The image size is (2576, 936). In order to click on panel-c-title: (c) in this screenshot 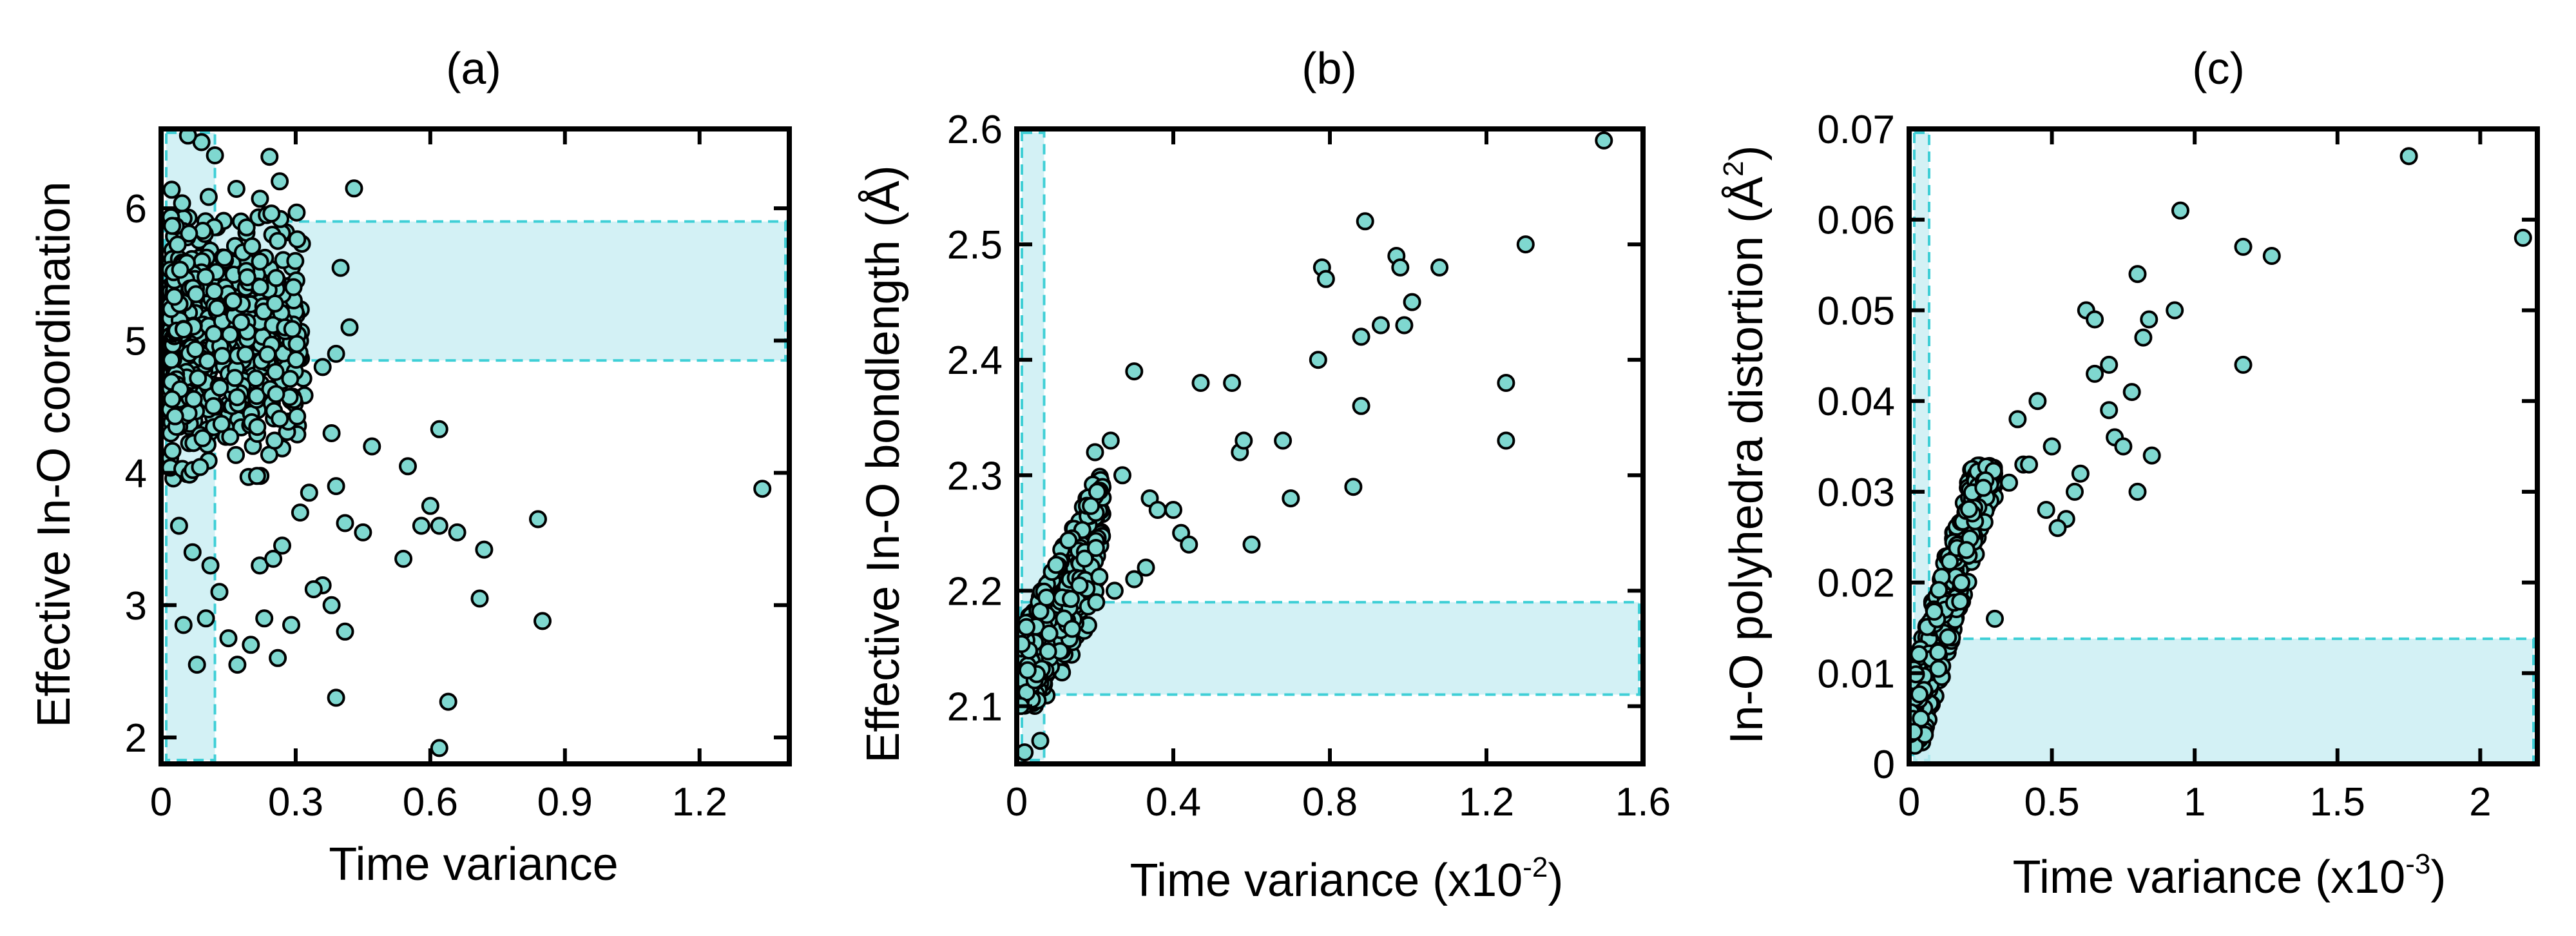, I will do `click(2219, 68)`.